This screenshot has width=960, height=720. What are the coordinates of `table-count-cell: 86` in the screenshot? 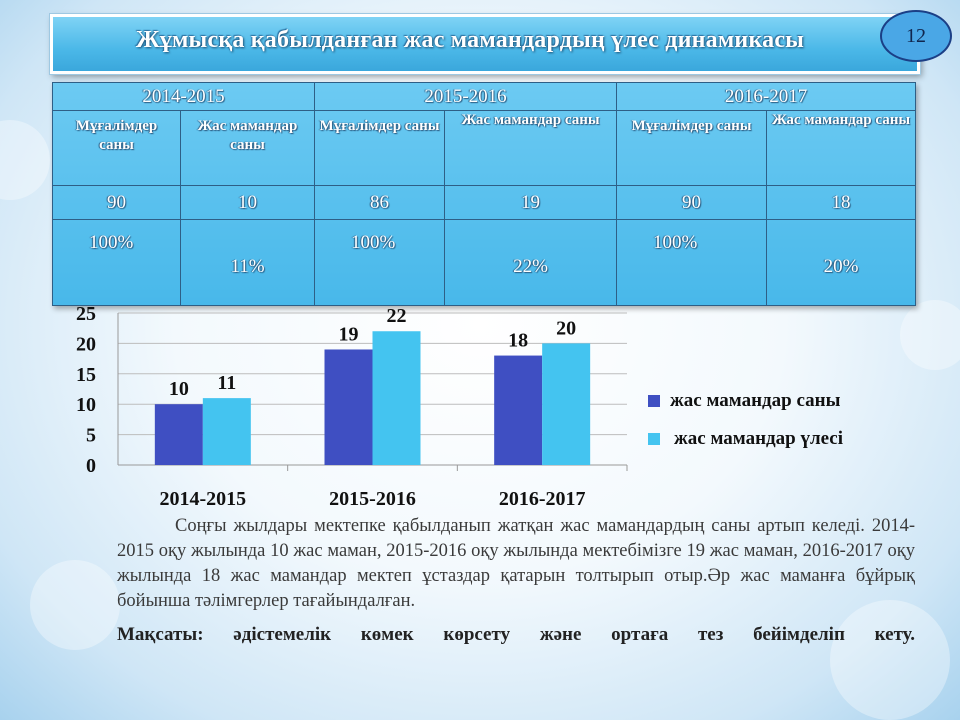 It's located at (380, 202).